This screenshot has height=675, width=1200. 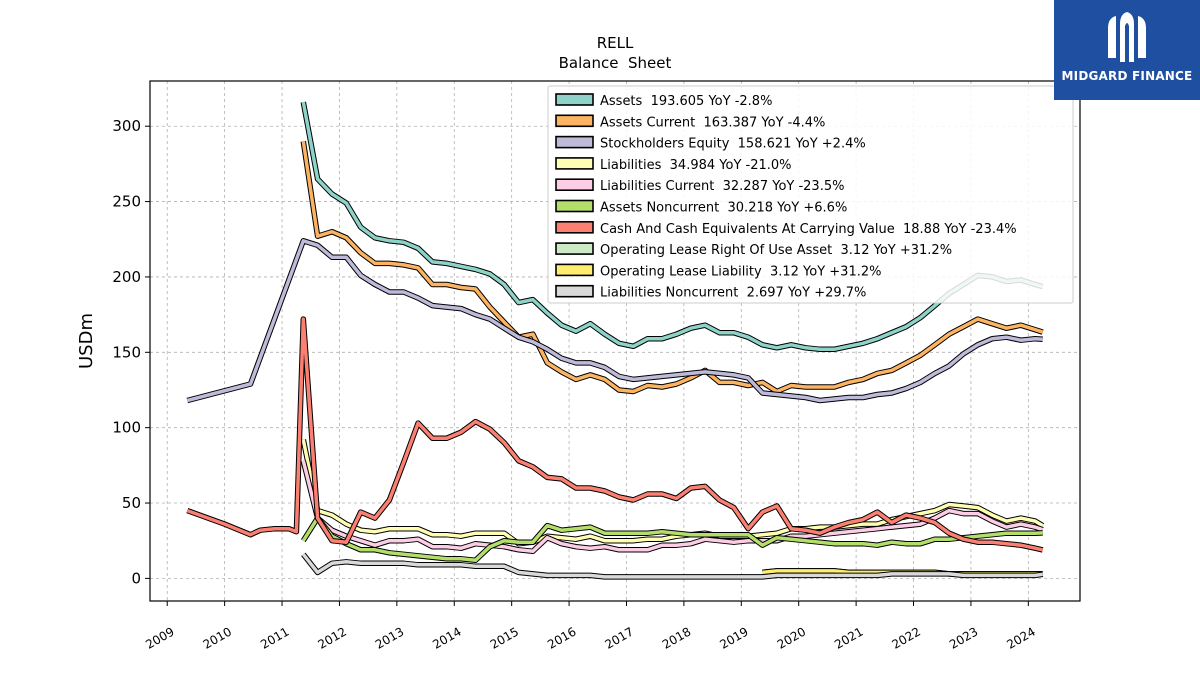 What do you see at coordinates (712, 122) in the screenshot?
I see `legend-label: Assets Current 163.387 YoY -4.4%` at bounding box center [712, 122].